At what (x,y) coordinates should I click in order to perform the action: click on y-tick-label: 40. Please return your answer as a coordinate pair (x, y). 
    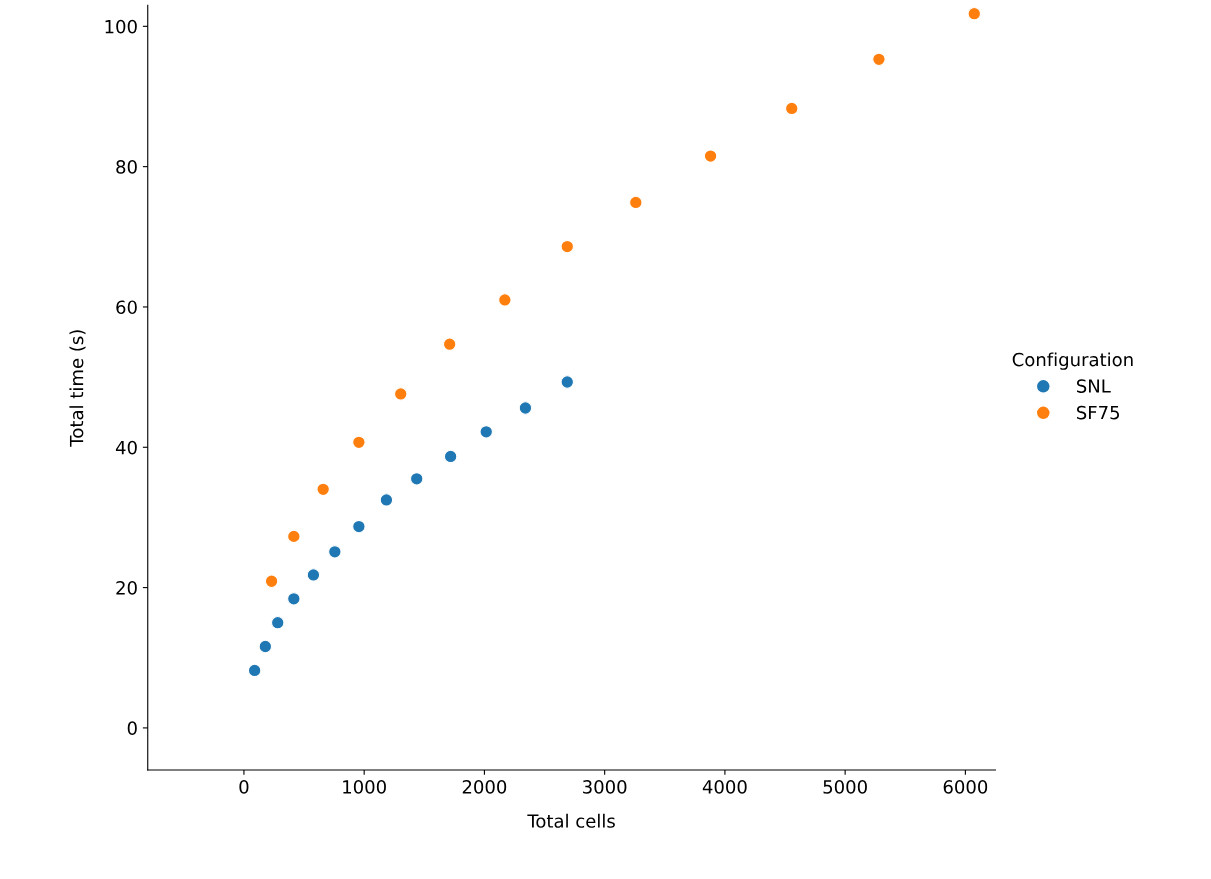
    Looking at the image, I should click on (126, 447).